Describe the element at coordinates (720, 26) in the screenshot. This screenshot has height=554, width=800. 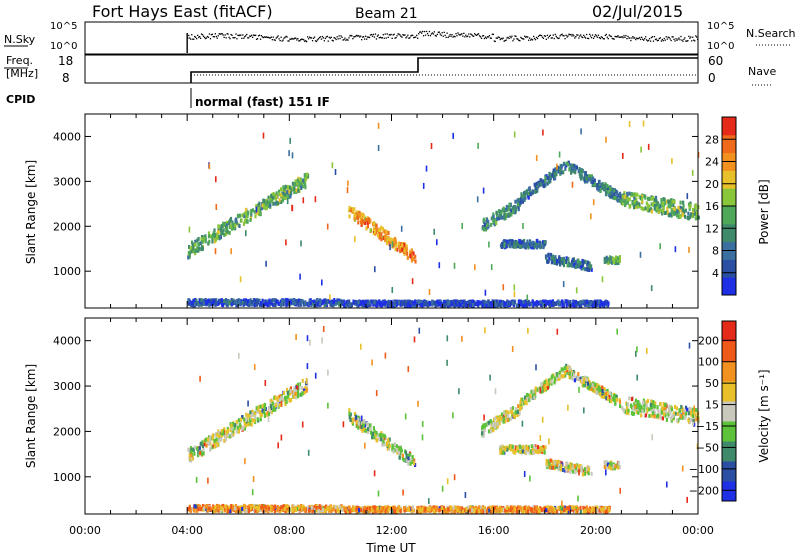
I see `nsearch-tick-high: 10^5` at that location.